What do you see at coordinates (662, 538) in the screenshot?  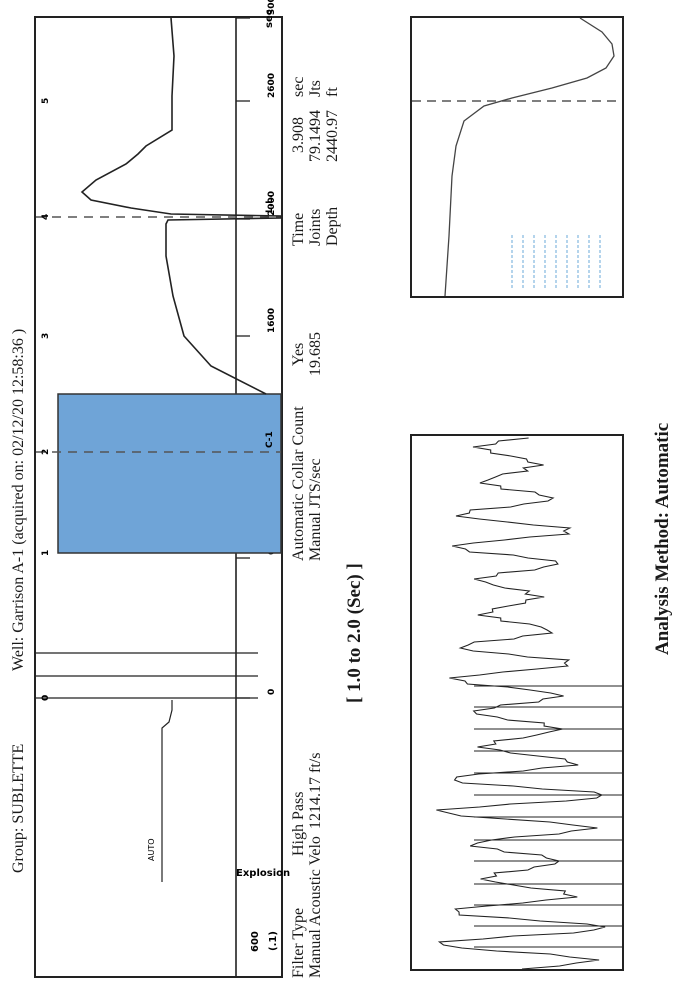 I see `analysis-method: Analysis Method: Automatic` at bounding box center [662, 538].